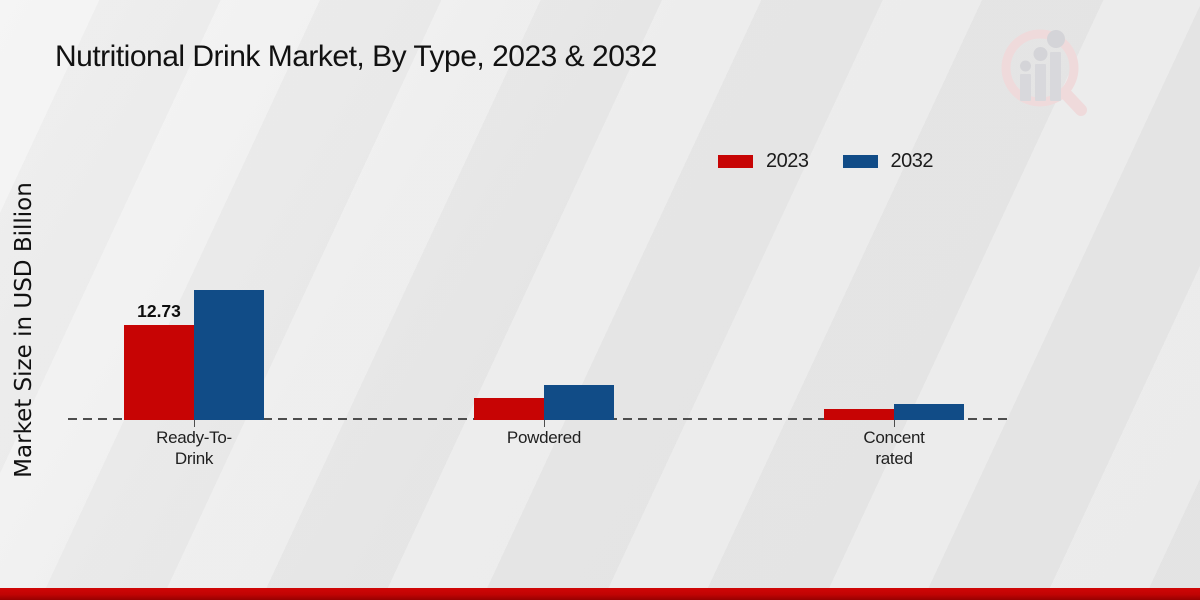 This screenshot has width=1200, height=600. I want to click on legend-swatch-2032, so click(860, 161).